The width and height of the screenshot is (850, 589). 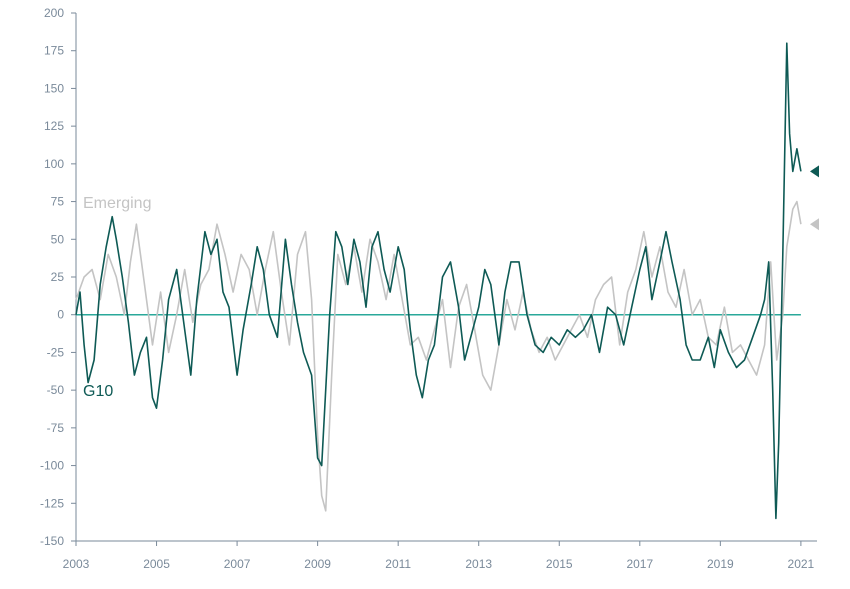 What do you see at coordinates (52, 466) in the screenshot?
I see `y-tick-label: -100` at bounding box center [52, 466].